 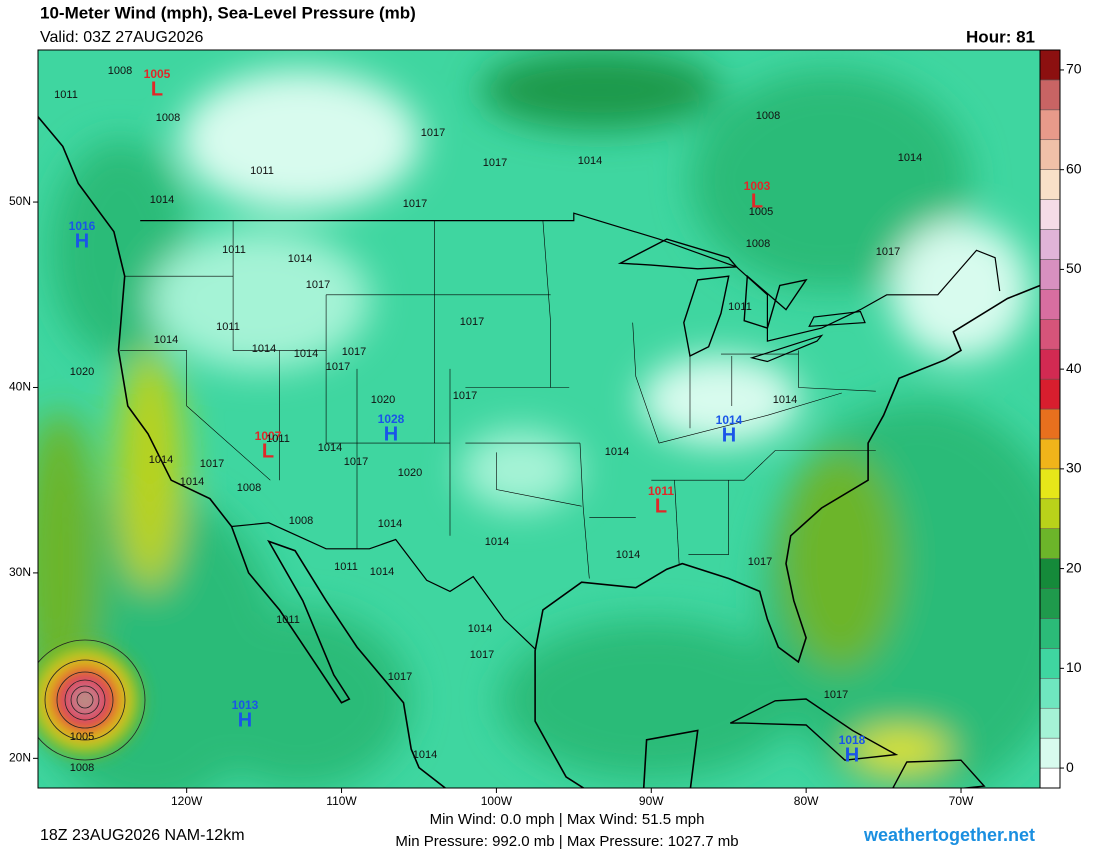 What do you see at coordinates (1074, 268) in the screenshot?
I see `colorbar-tick-label: 50` at bounding box center [1074, 268].